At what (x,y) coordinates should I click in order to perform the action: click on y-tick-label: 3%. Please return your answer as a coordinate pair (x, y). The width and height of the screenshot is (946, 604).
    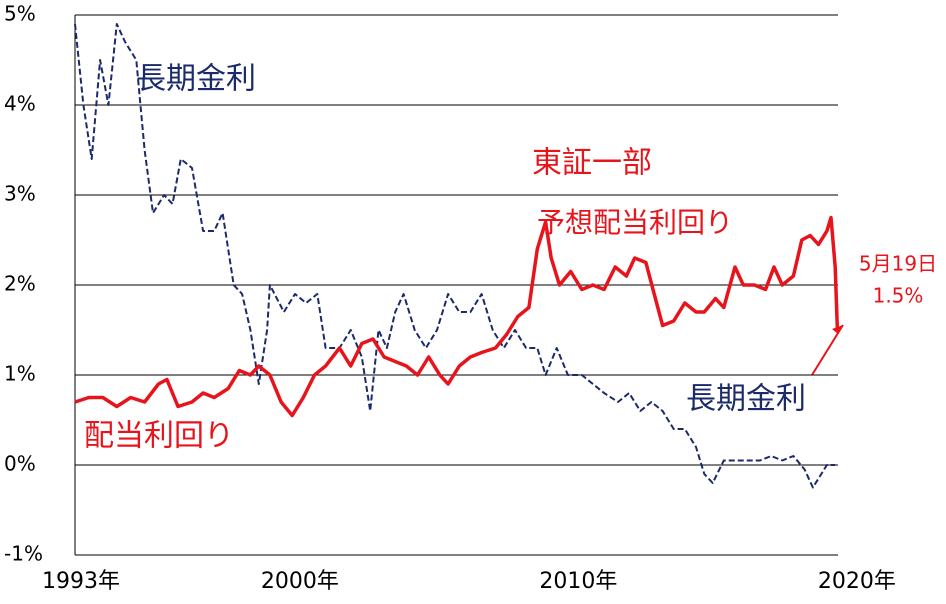
    Looking at the image, I should click on (20, 194).